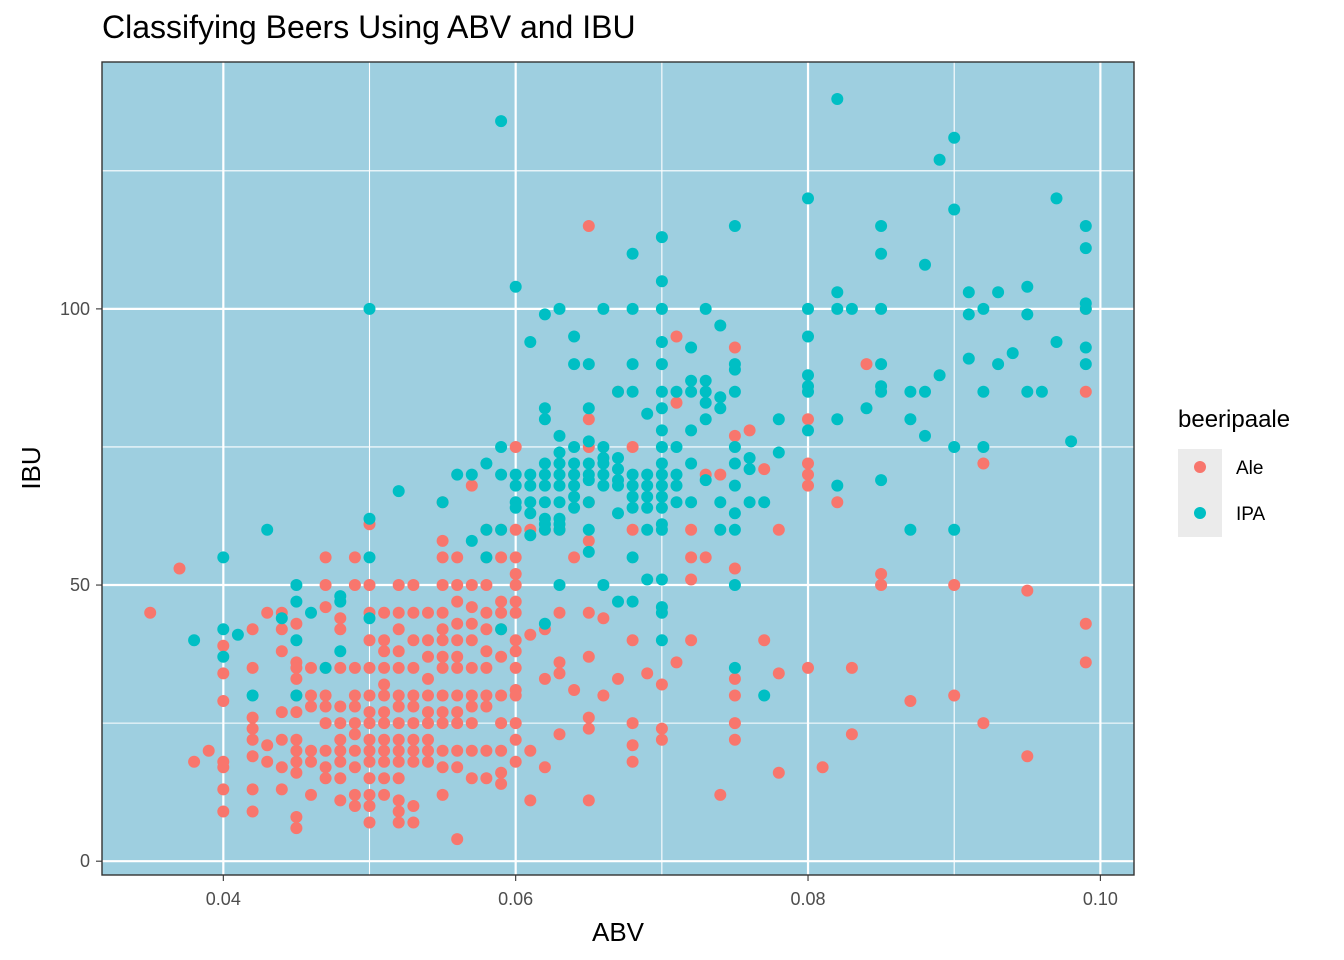  Describe the element at coordinates (618, 932) in the screenshot. I see `x-axis-title: ABV` at that location.